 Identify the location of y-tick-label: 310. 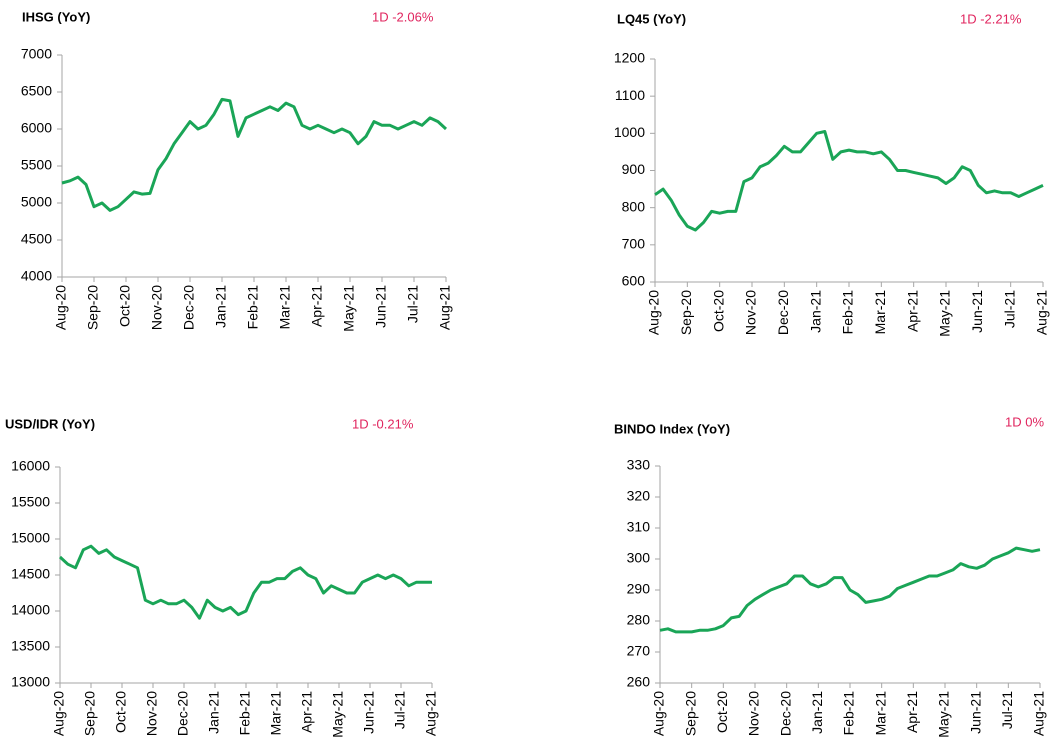
(639, 527).